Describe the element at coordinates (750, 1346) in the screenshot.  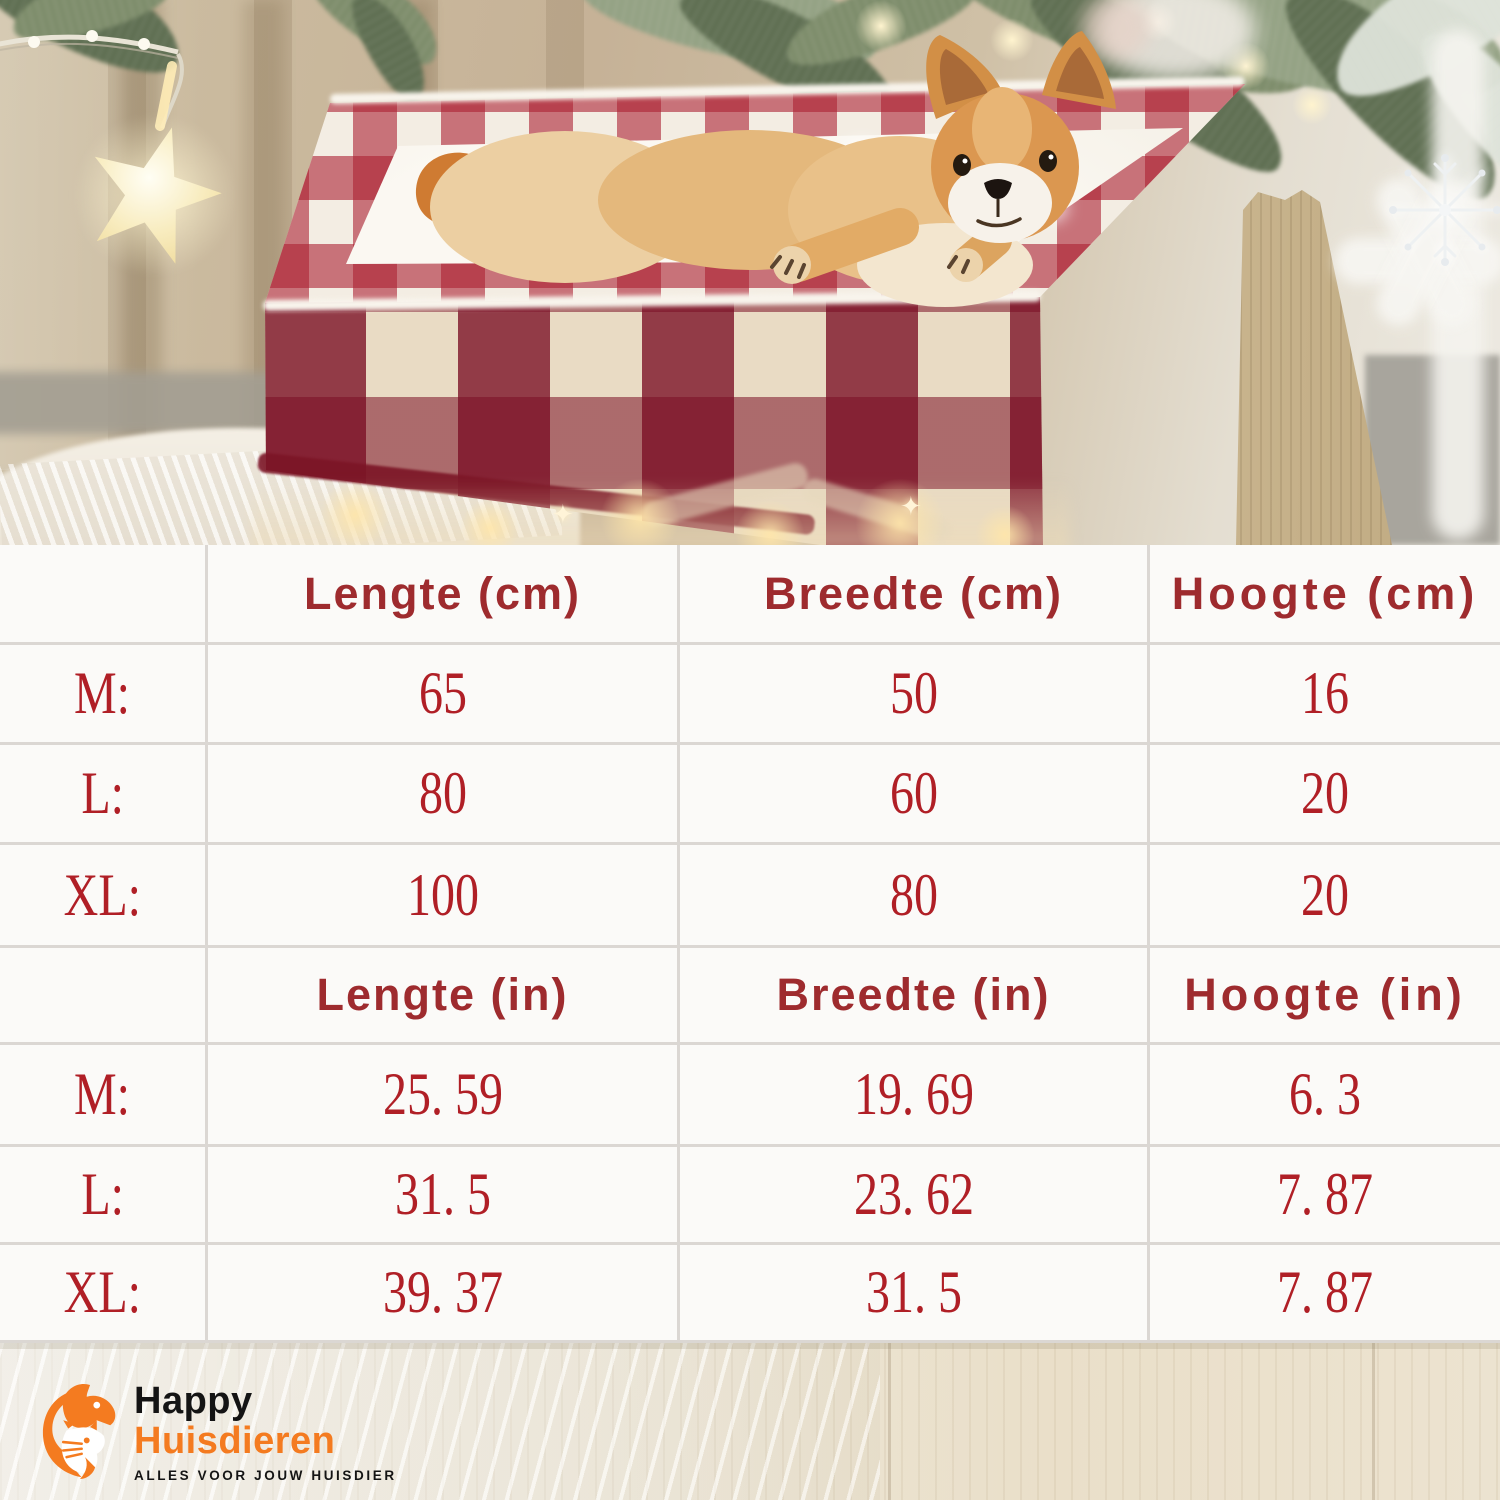
I see `floor-edge-shadow` at that location.